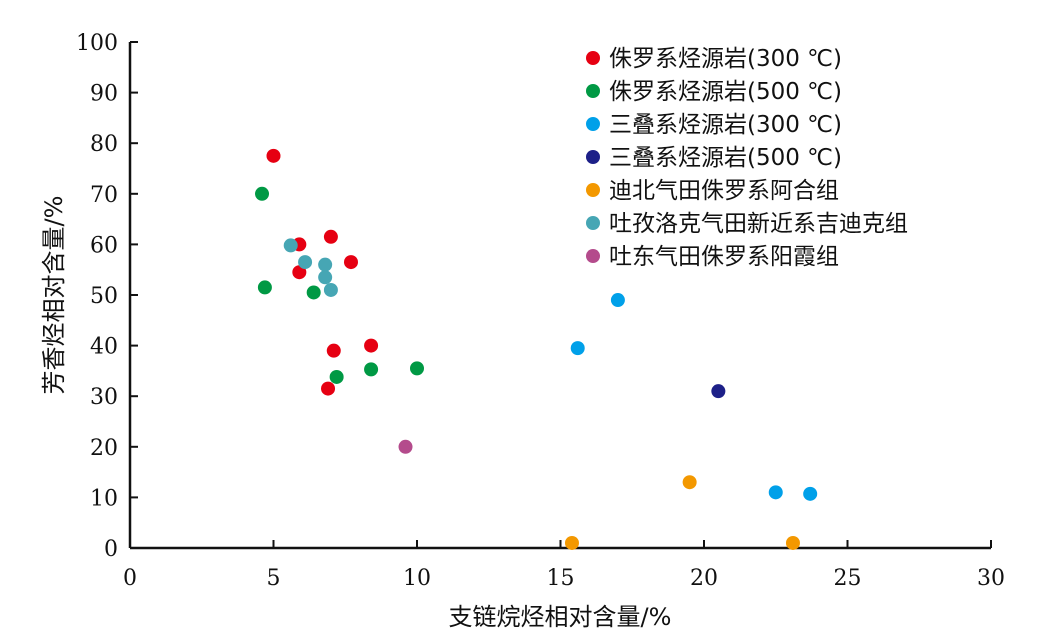 The image size is (1037, 643). I want to click on x-axis-label: 支链烷烃相对含量/%, so click(560, 617).